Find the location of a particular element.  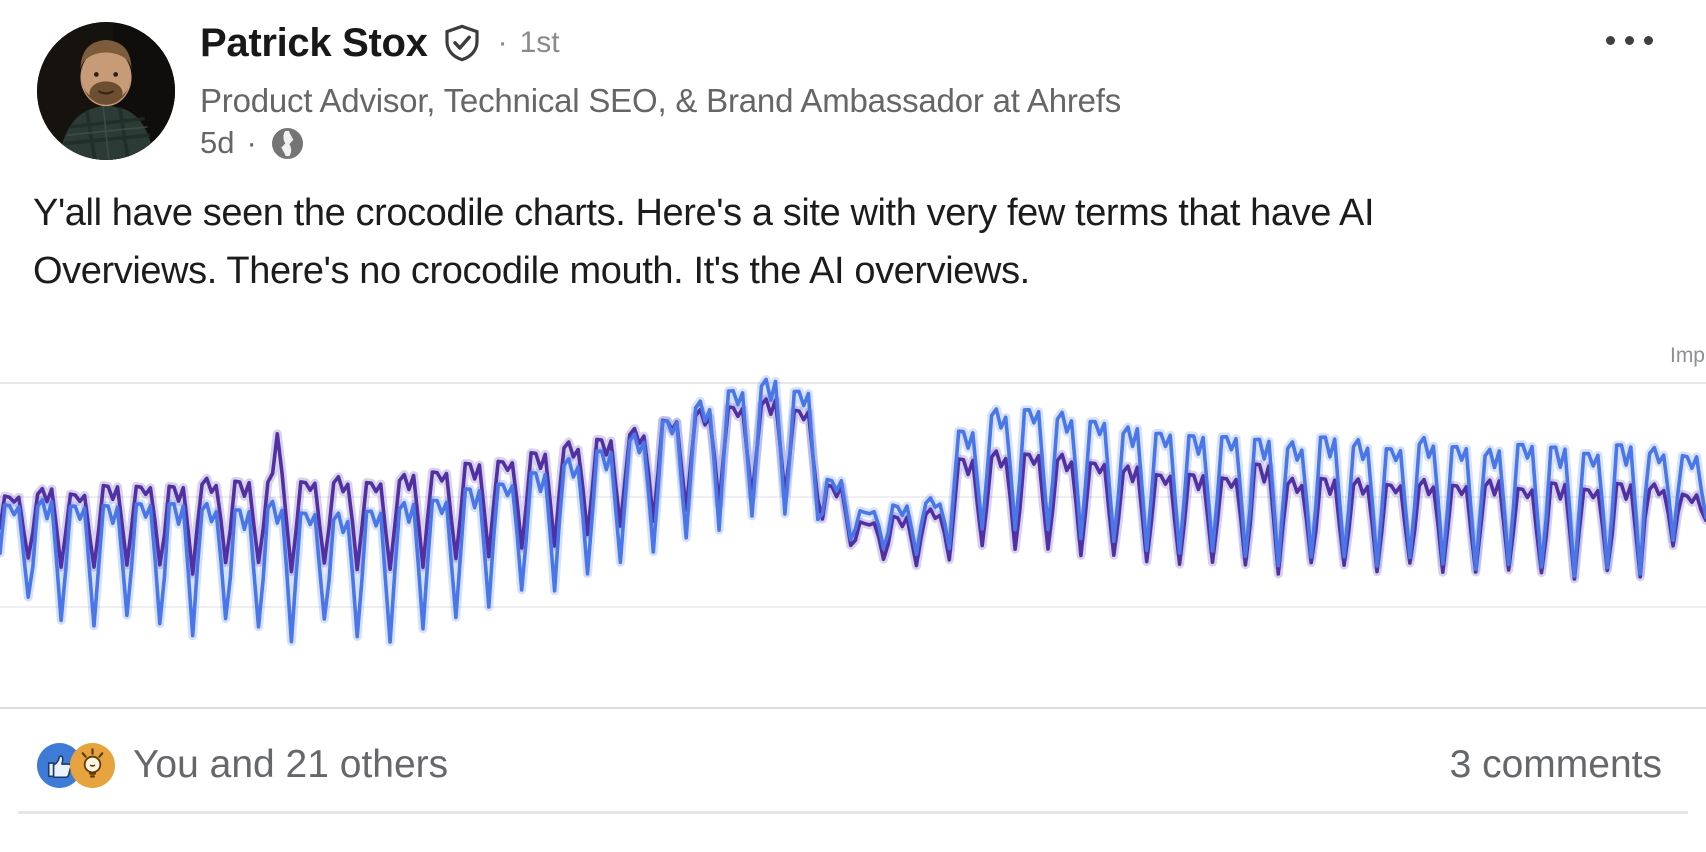

verified-shield-icon is located at coordinates (462, 43).